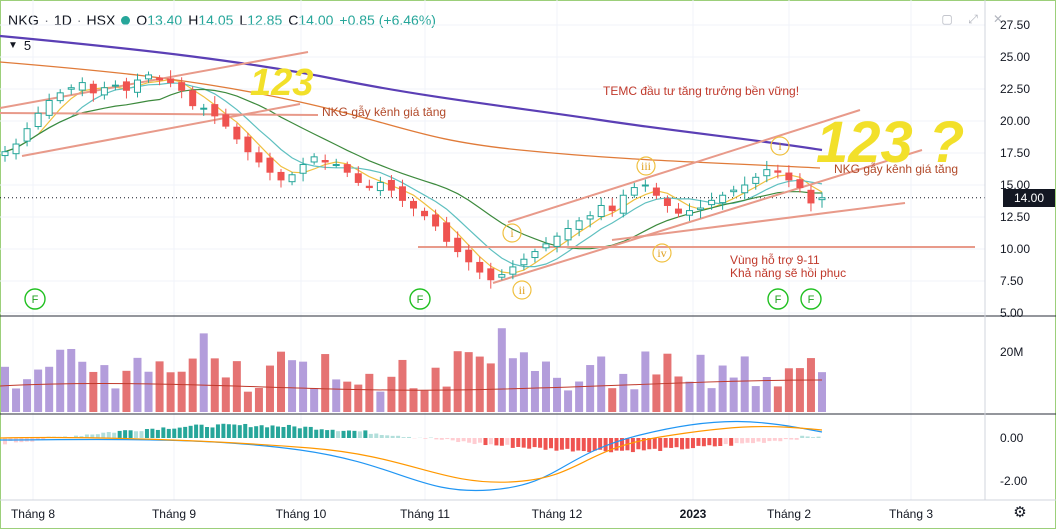  What do you see at coordinates (911, 514) in the screenshot?
I see `time-tick-label: Tháng 3` at bounding box center [911, 514].